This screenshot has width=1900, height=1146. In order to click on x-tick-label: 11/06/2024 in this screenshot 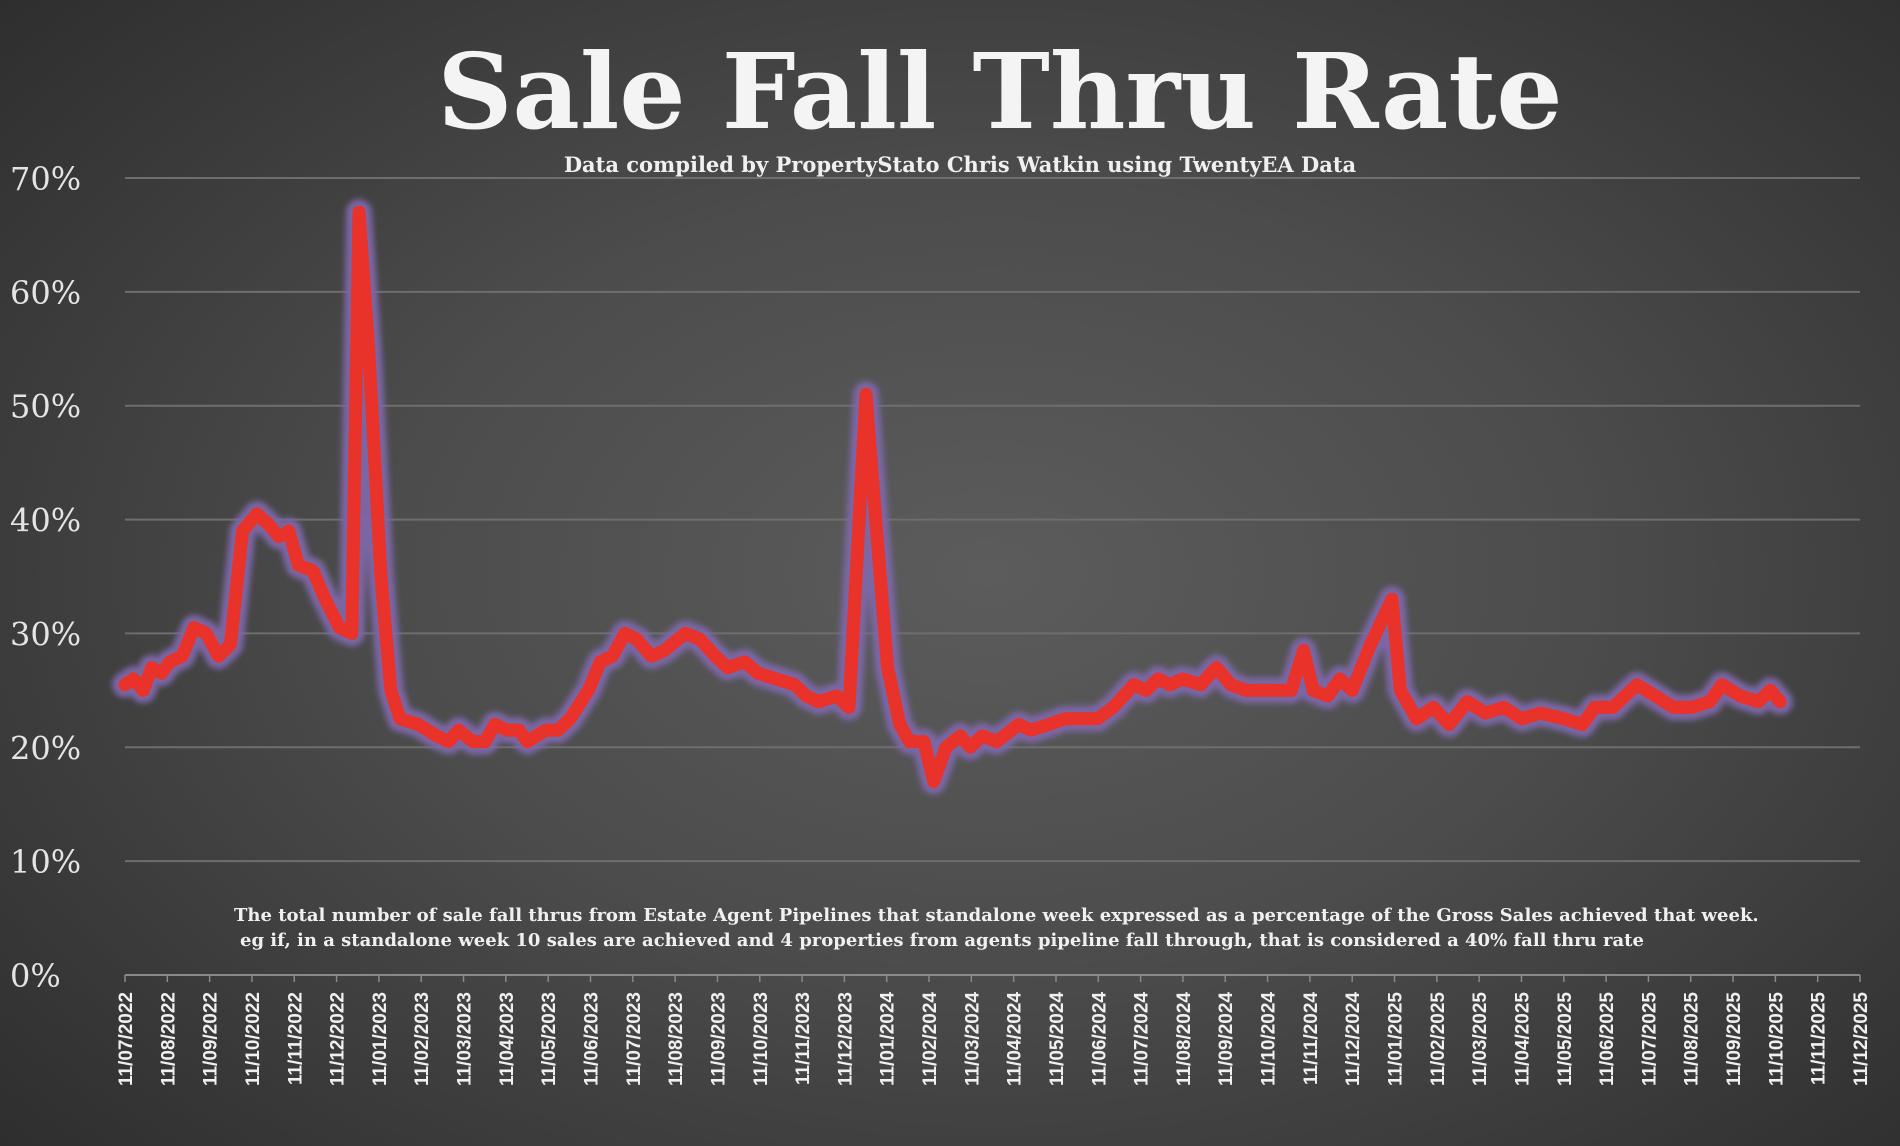, I will do `click(1099, 1039)`.